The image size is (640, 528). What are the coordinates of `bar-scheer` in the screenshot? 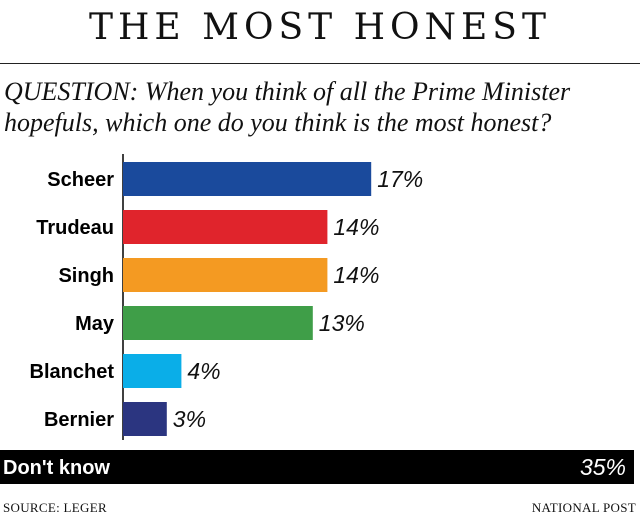 It's located at (247, 179).